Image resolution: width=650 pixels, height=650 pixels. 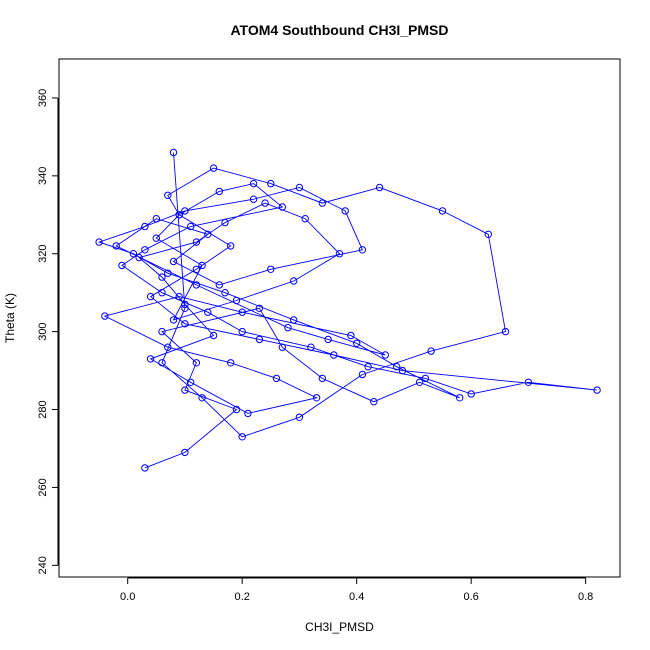 What do you see at coordinates (43, 565) in the screenshot?
I see `y-tick-label: 240` at bounding box center [43, 565].